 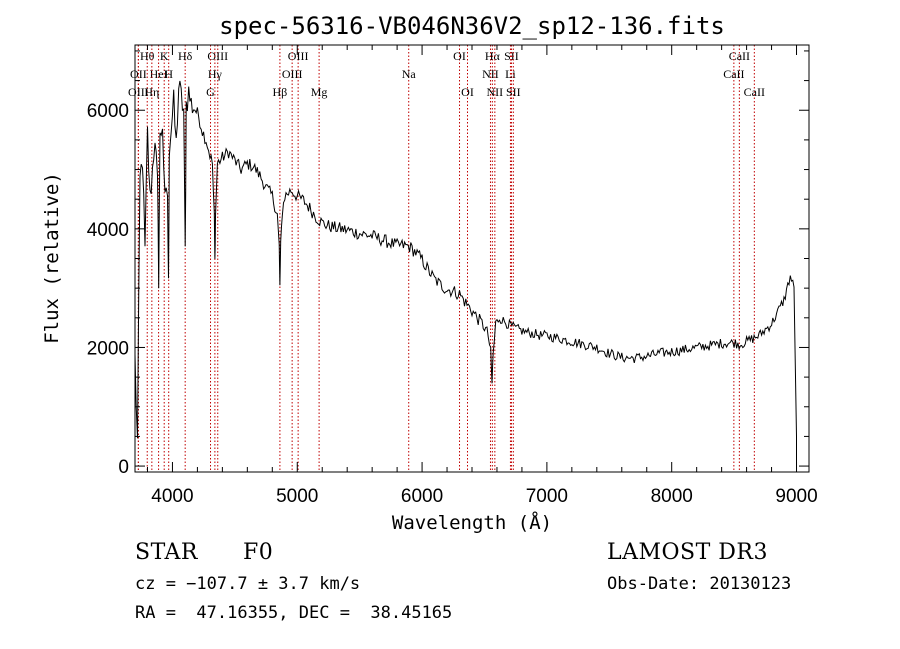 What do you see at coordinates (472, 522) in the screenshot?
I see `x-axis-label: Wavelength (Å)` at bounding box center [472, 522].